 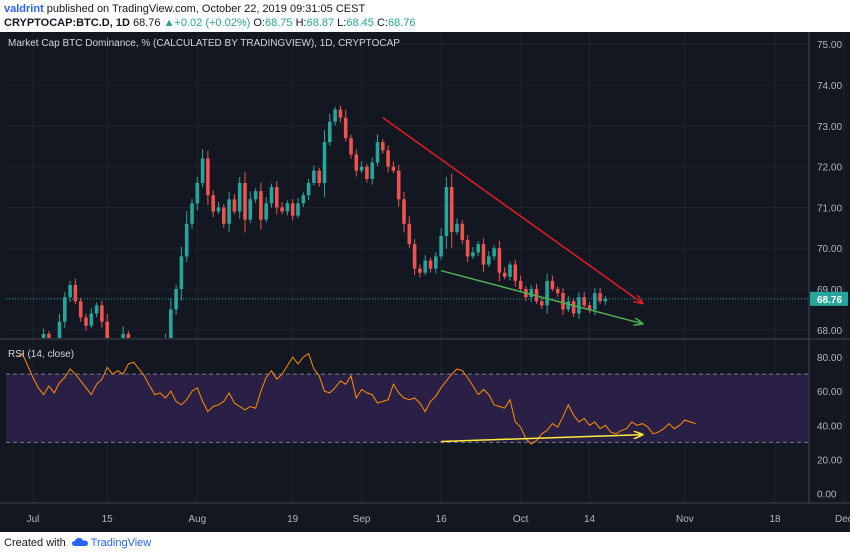 I want to click on close-value: 68.76, so click(x=401, y=23).